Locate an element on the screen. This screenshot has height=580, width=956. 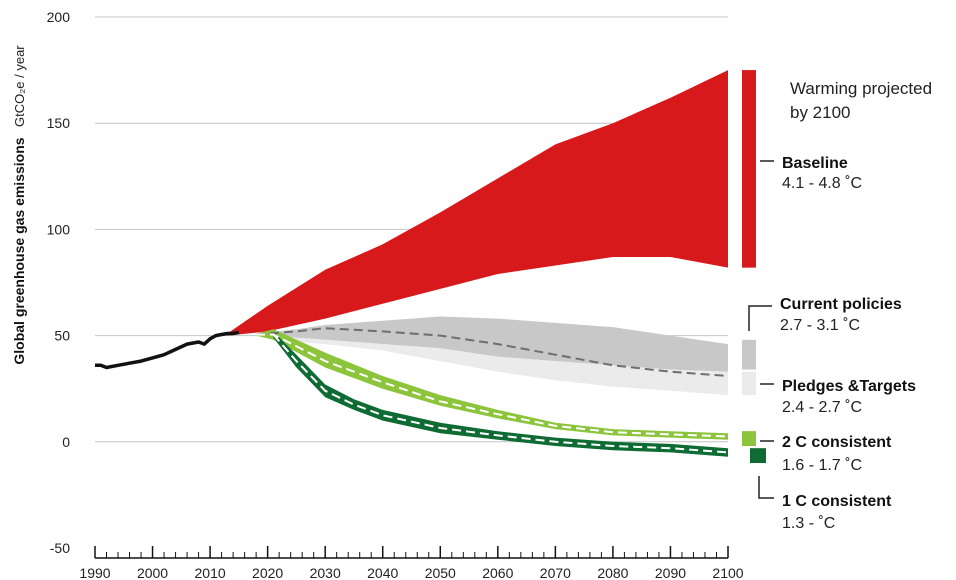
legend-2c-title: 2 C consistent is located at coordinates (837, 442).